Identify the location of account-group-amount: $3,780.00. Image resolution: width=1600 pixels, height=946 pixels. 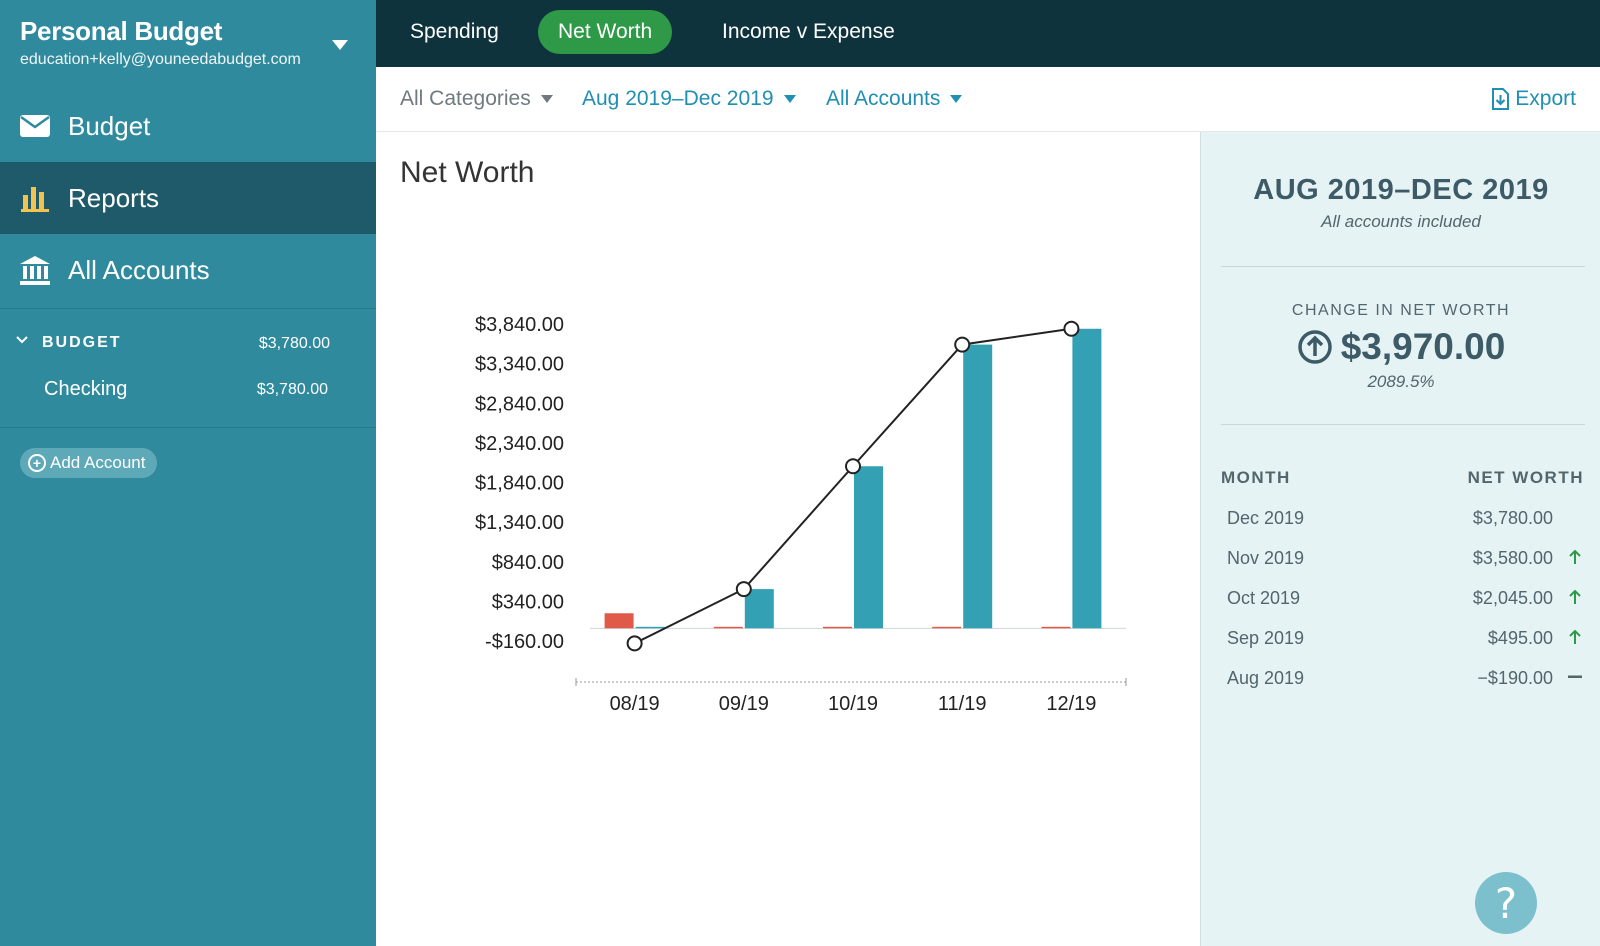
(294, 343).